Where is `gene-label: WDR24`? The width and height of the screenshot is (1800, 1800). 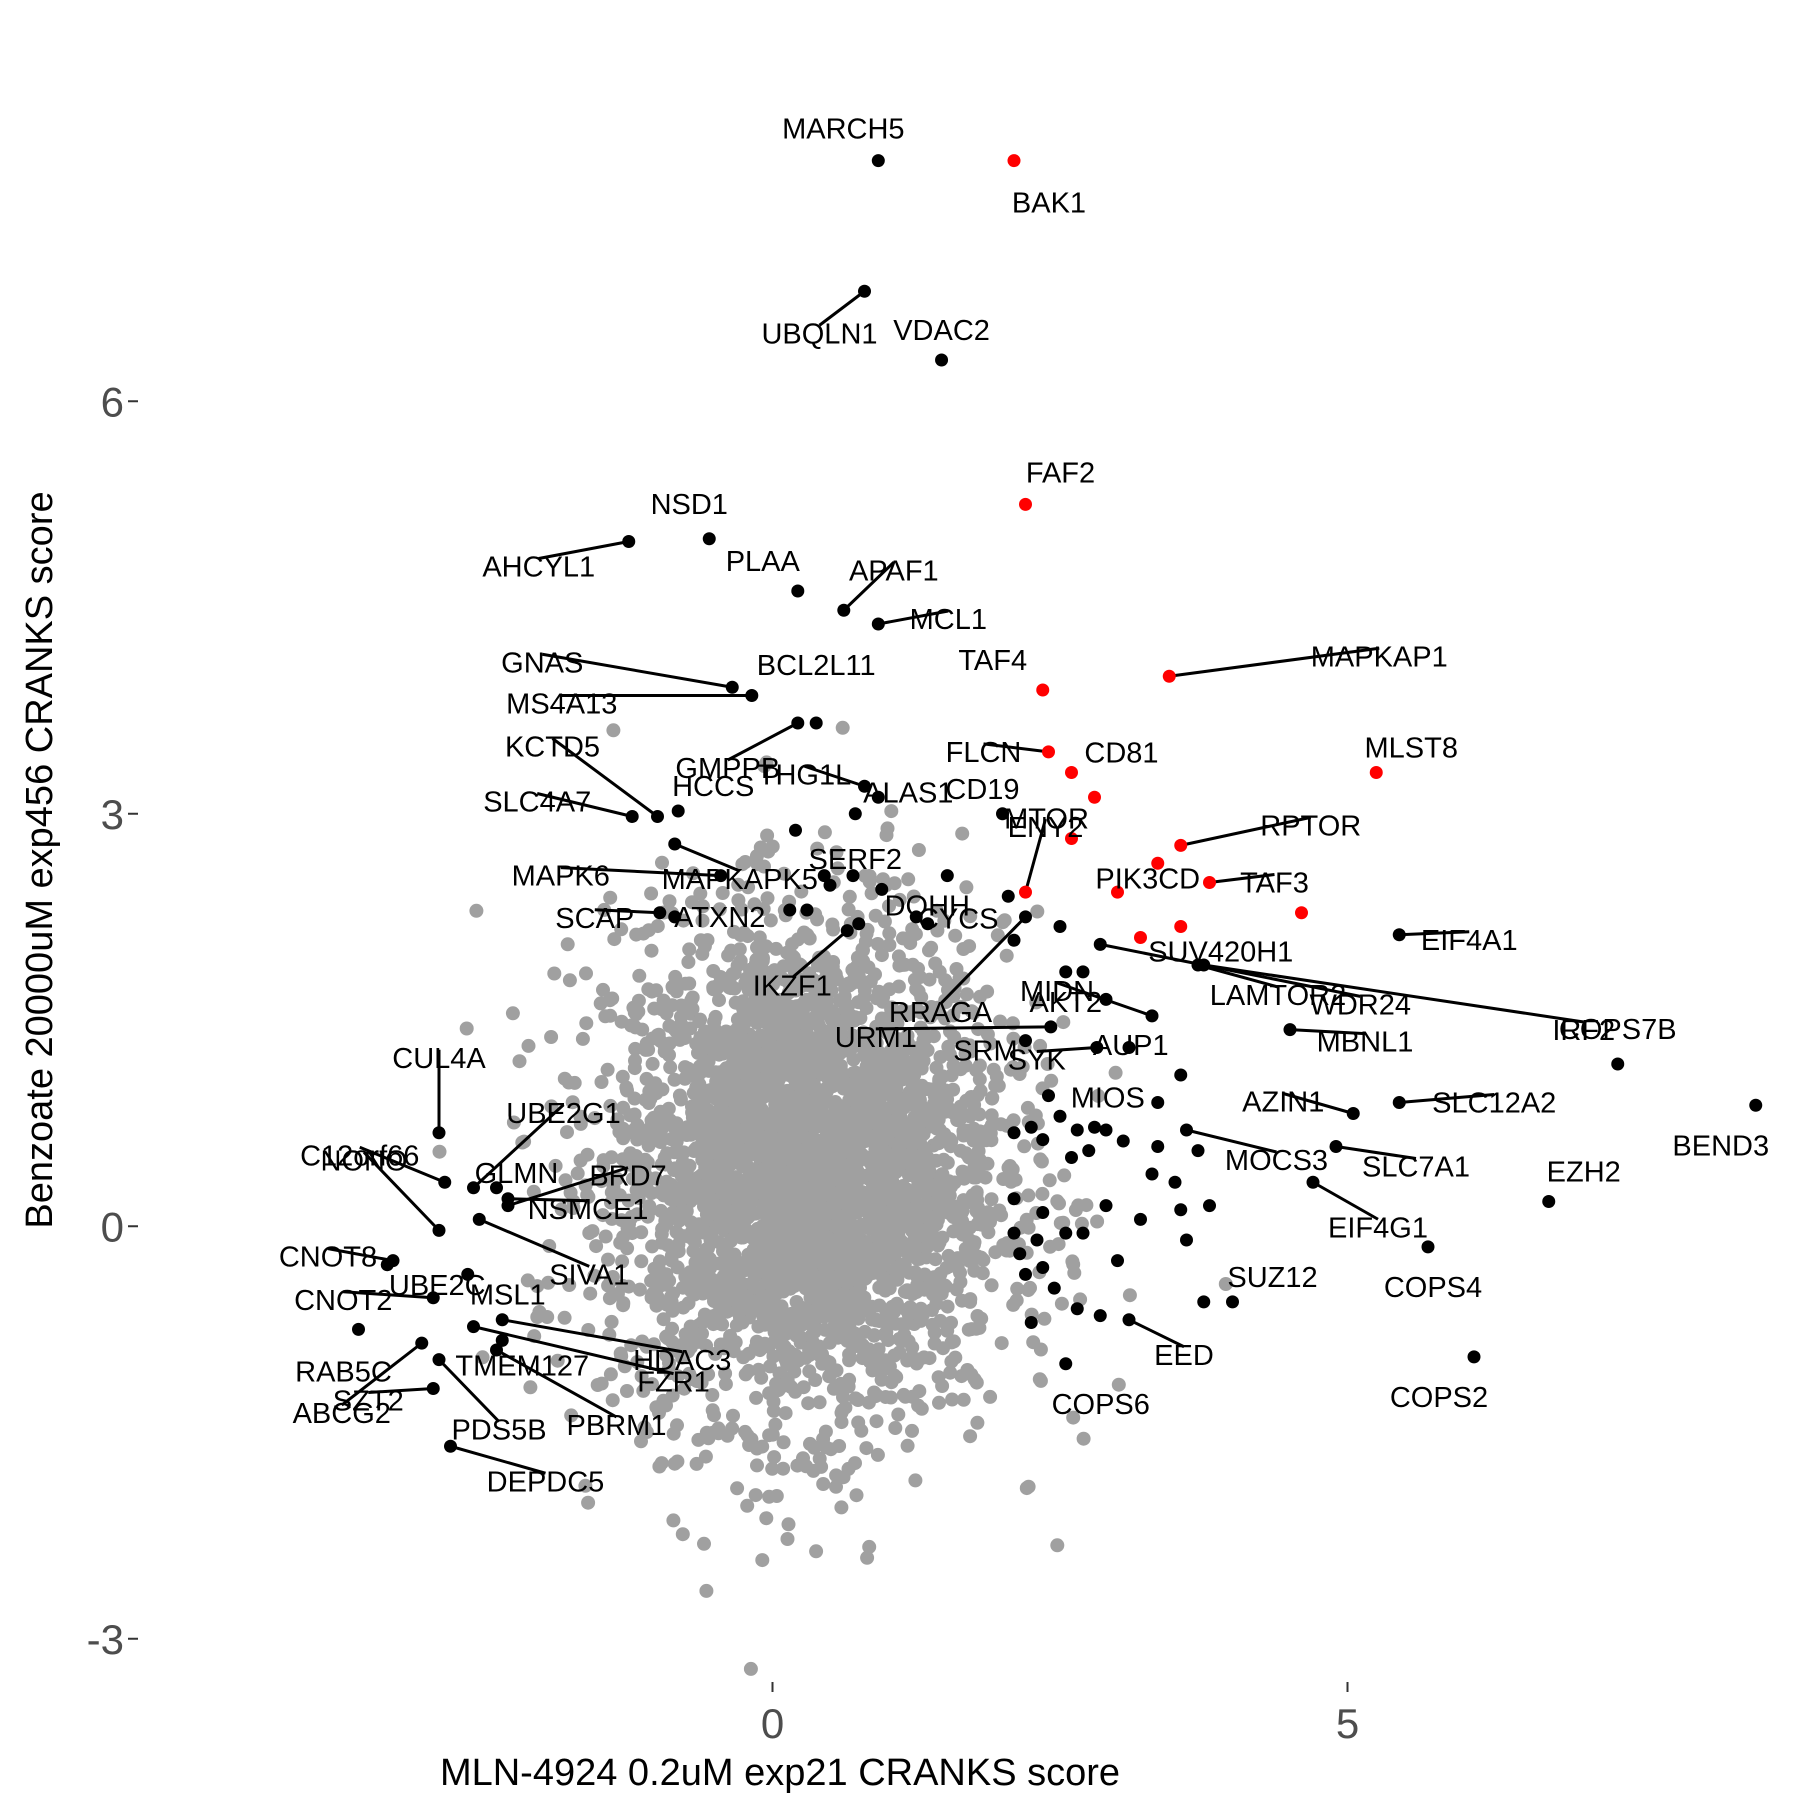 gene-label: WDR24 is located at coordinates (1360, 1005).